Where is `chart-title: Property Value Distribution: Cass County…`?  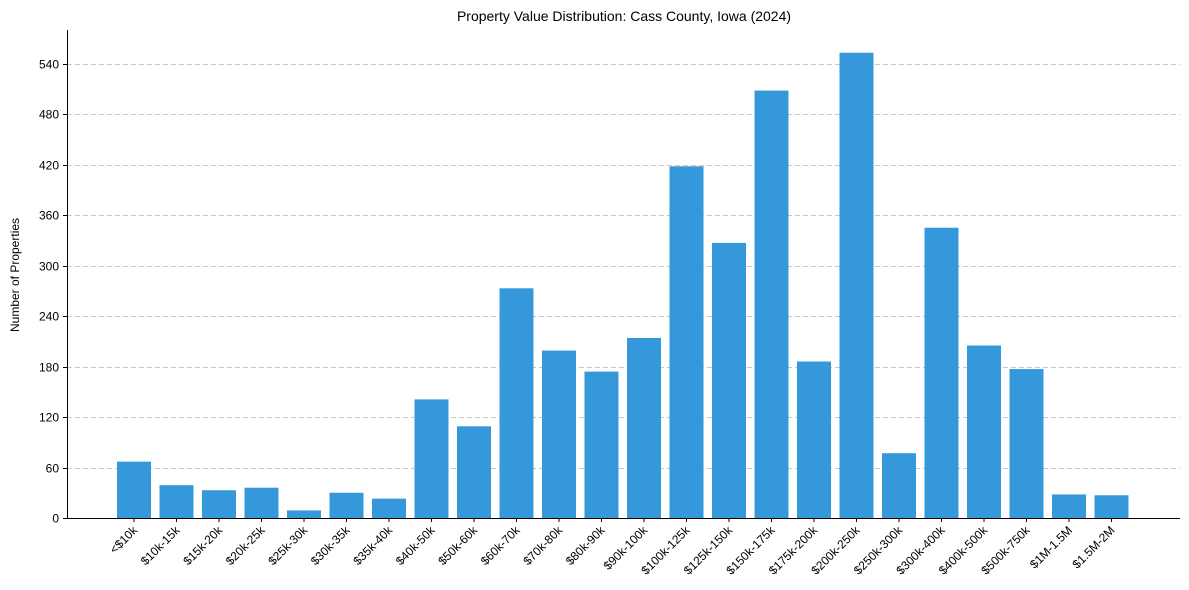
chart-title: Property Value Distribution: Cass County… is located at coordinates (624, 16).